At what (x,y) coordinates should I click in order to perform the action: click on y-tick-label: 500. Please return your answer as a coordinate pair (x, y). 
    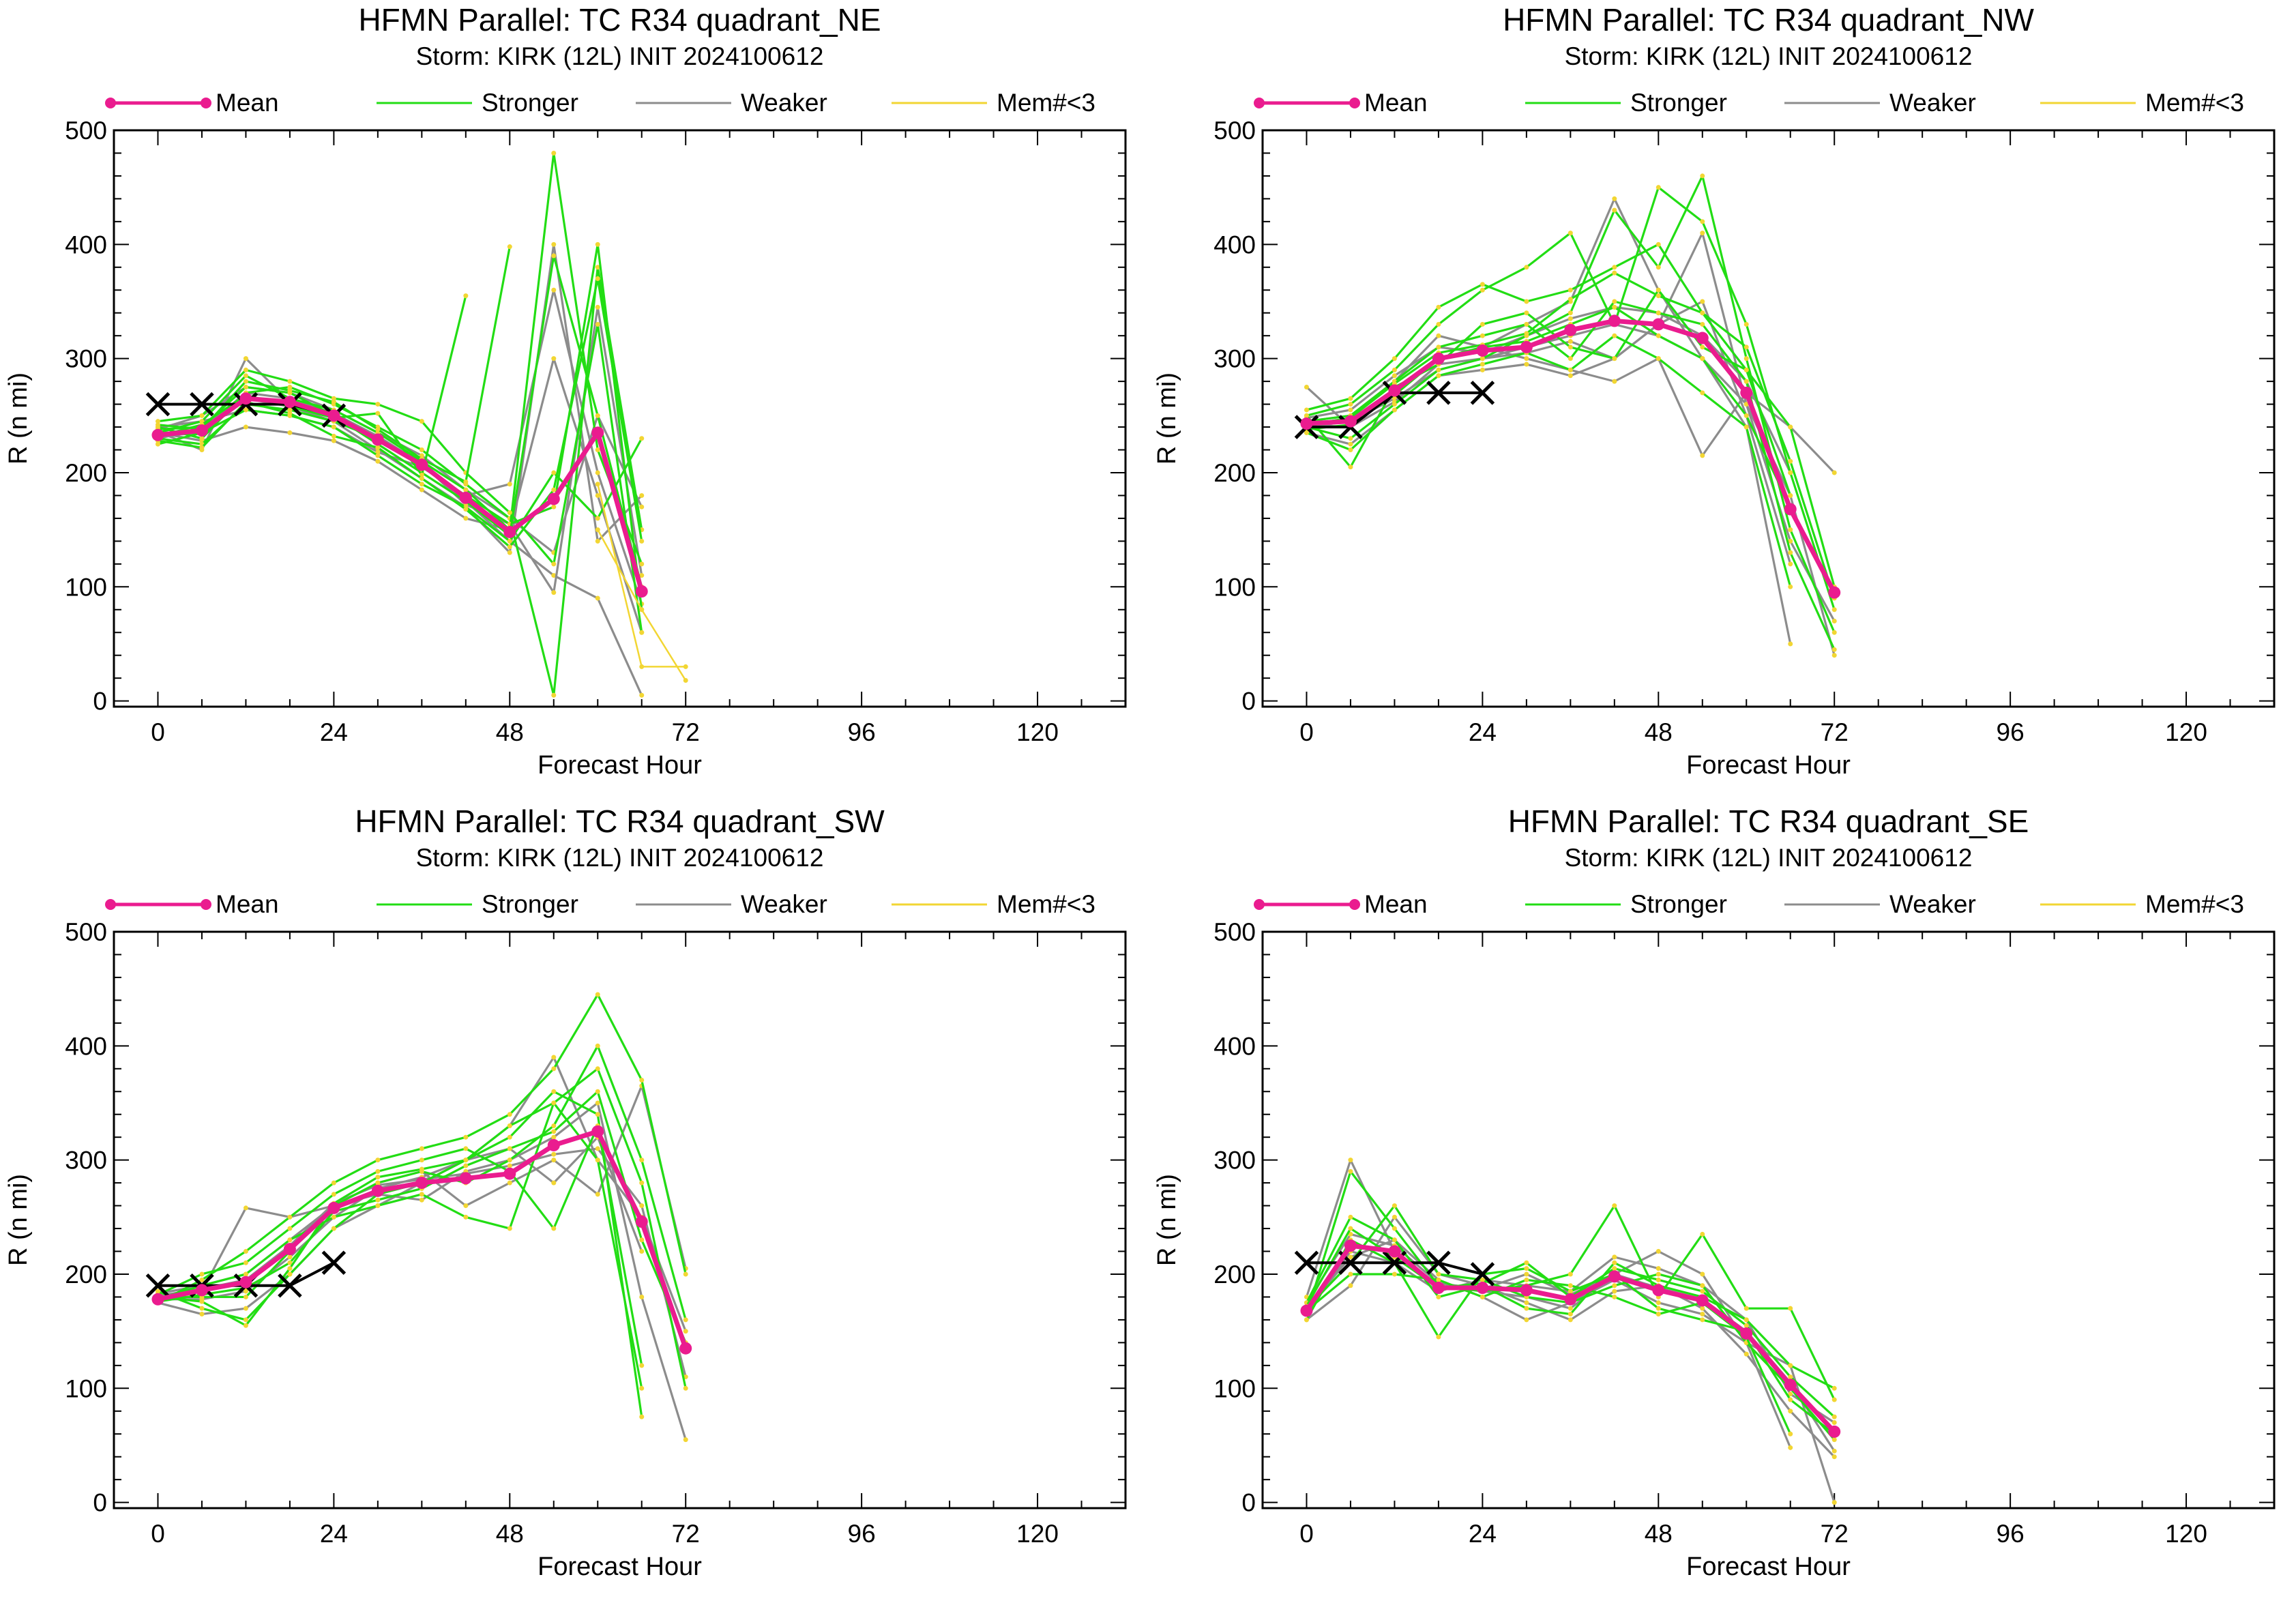
    Looking at the image, I should click on (1234, 131).